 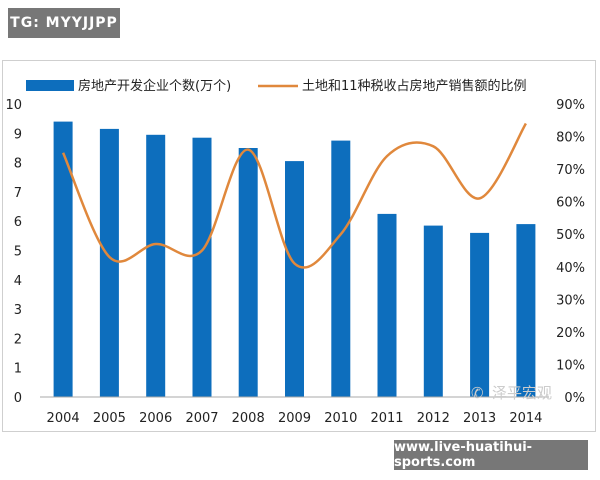 I want to click on x-tick-label: 2009, so click(x=294, y=418).